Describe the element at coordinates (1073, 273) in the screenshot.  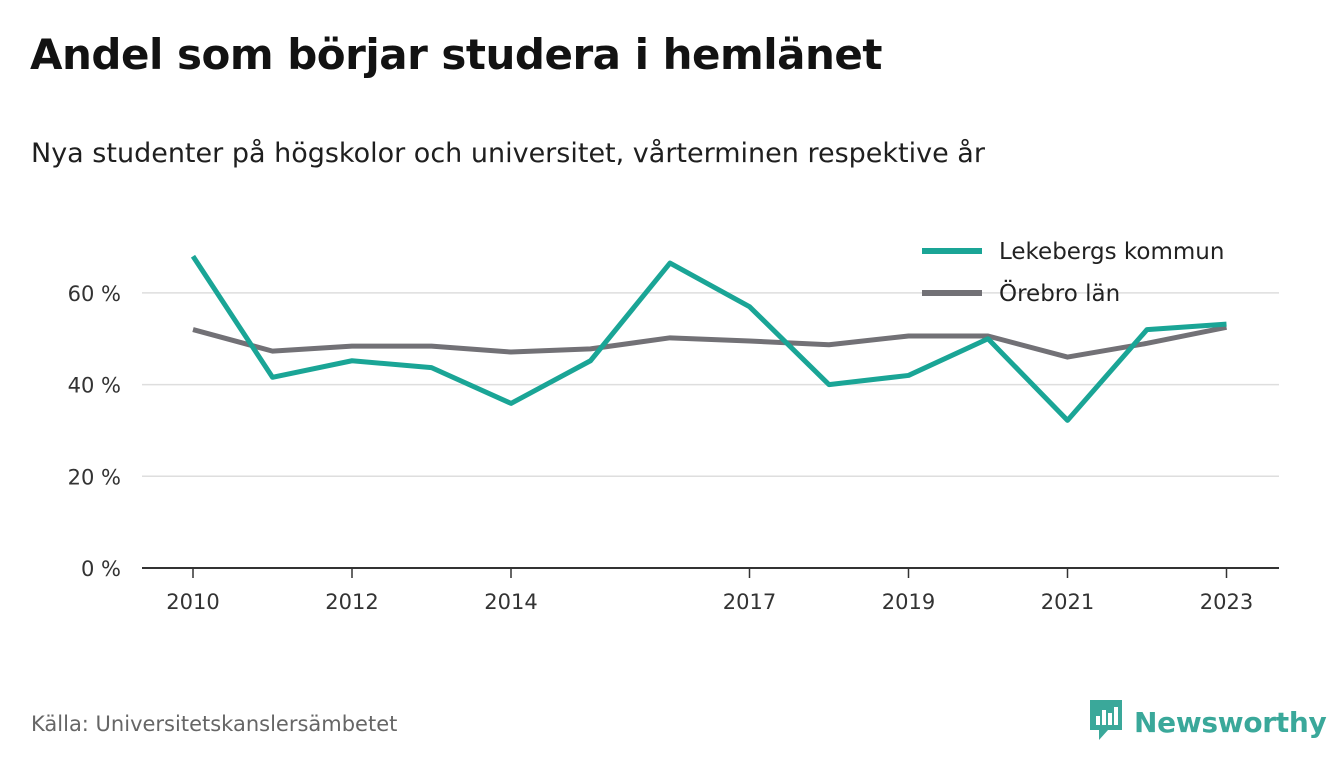
I see `legend: Lekebergs kommun Örebro län` at that location.